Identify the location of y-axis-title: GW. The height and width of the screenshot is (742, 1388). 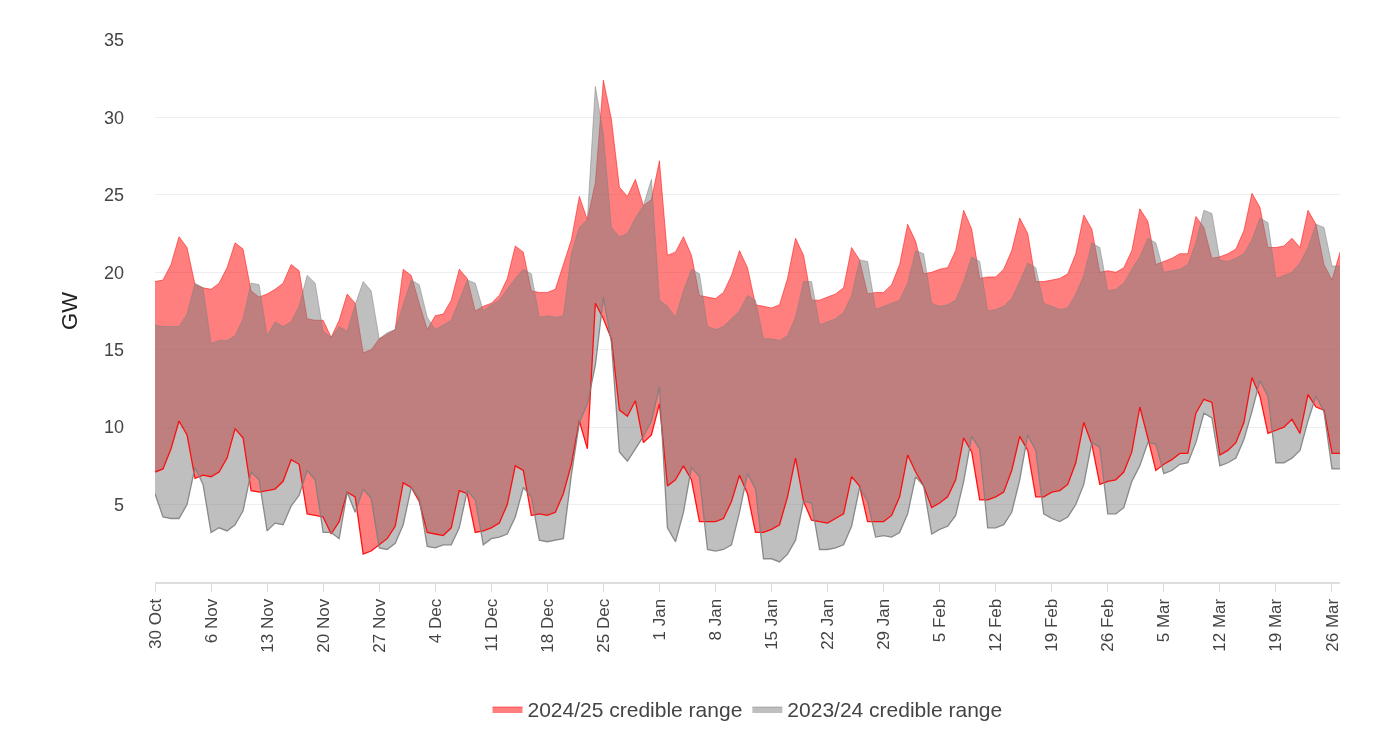
(69, 310).